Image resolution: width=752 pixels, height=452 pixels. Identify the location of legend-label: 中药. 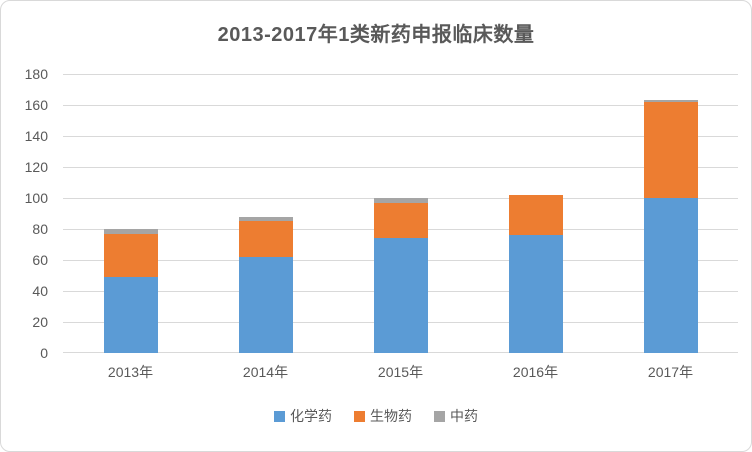
(464, 416).